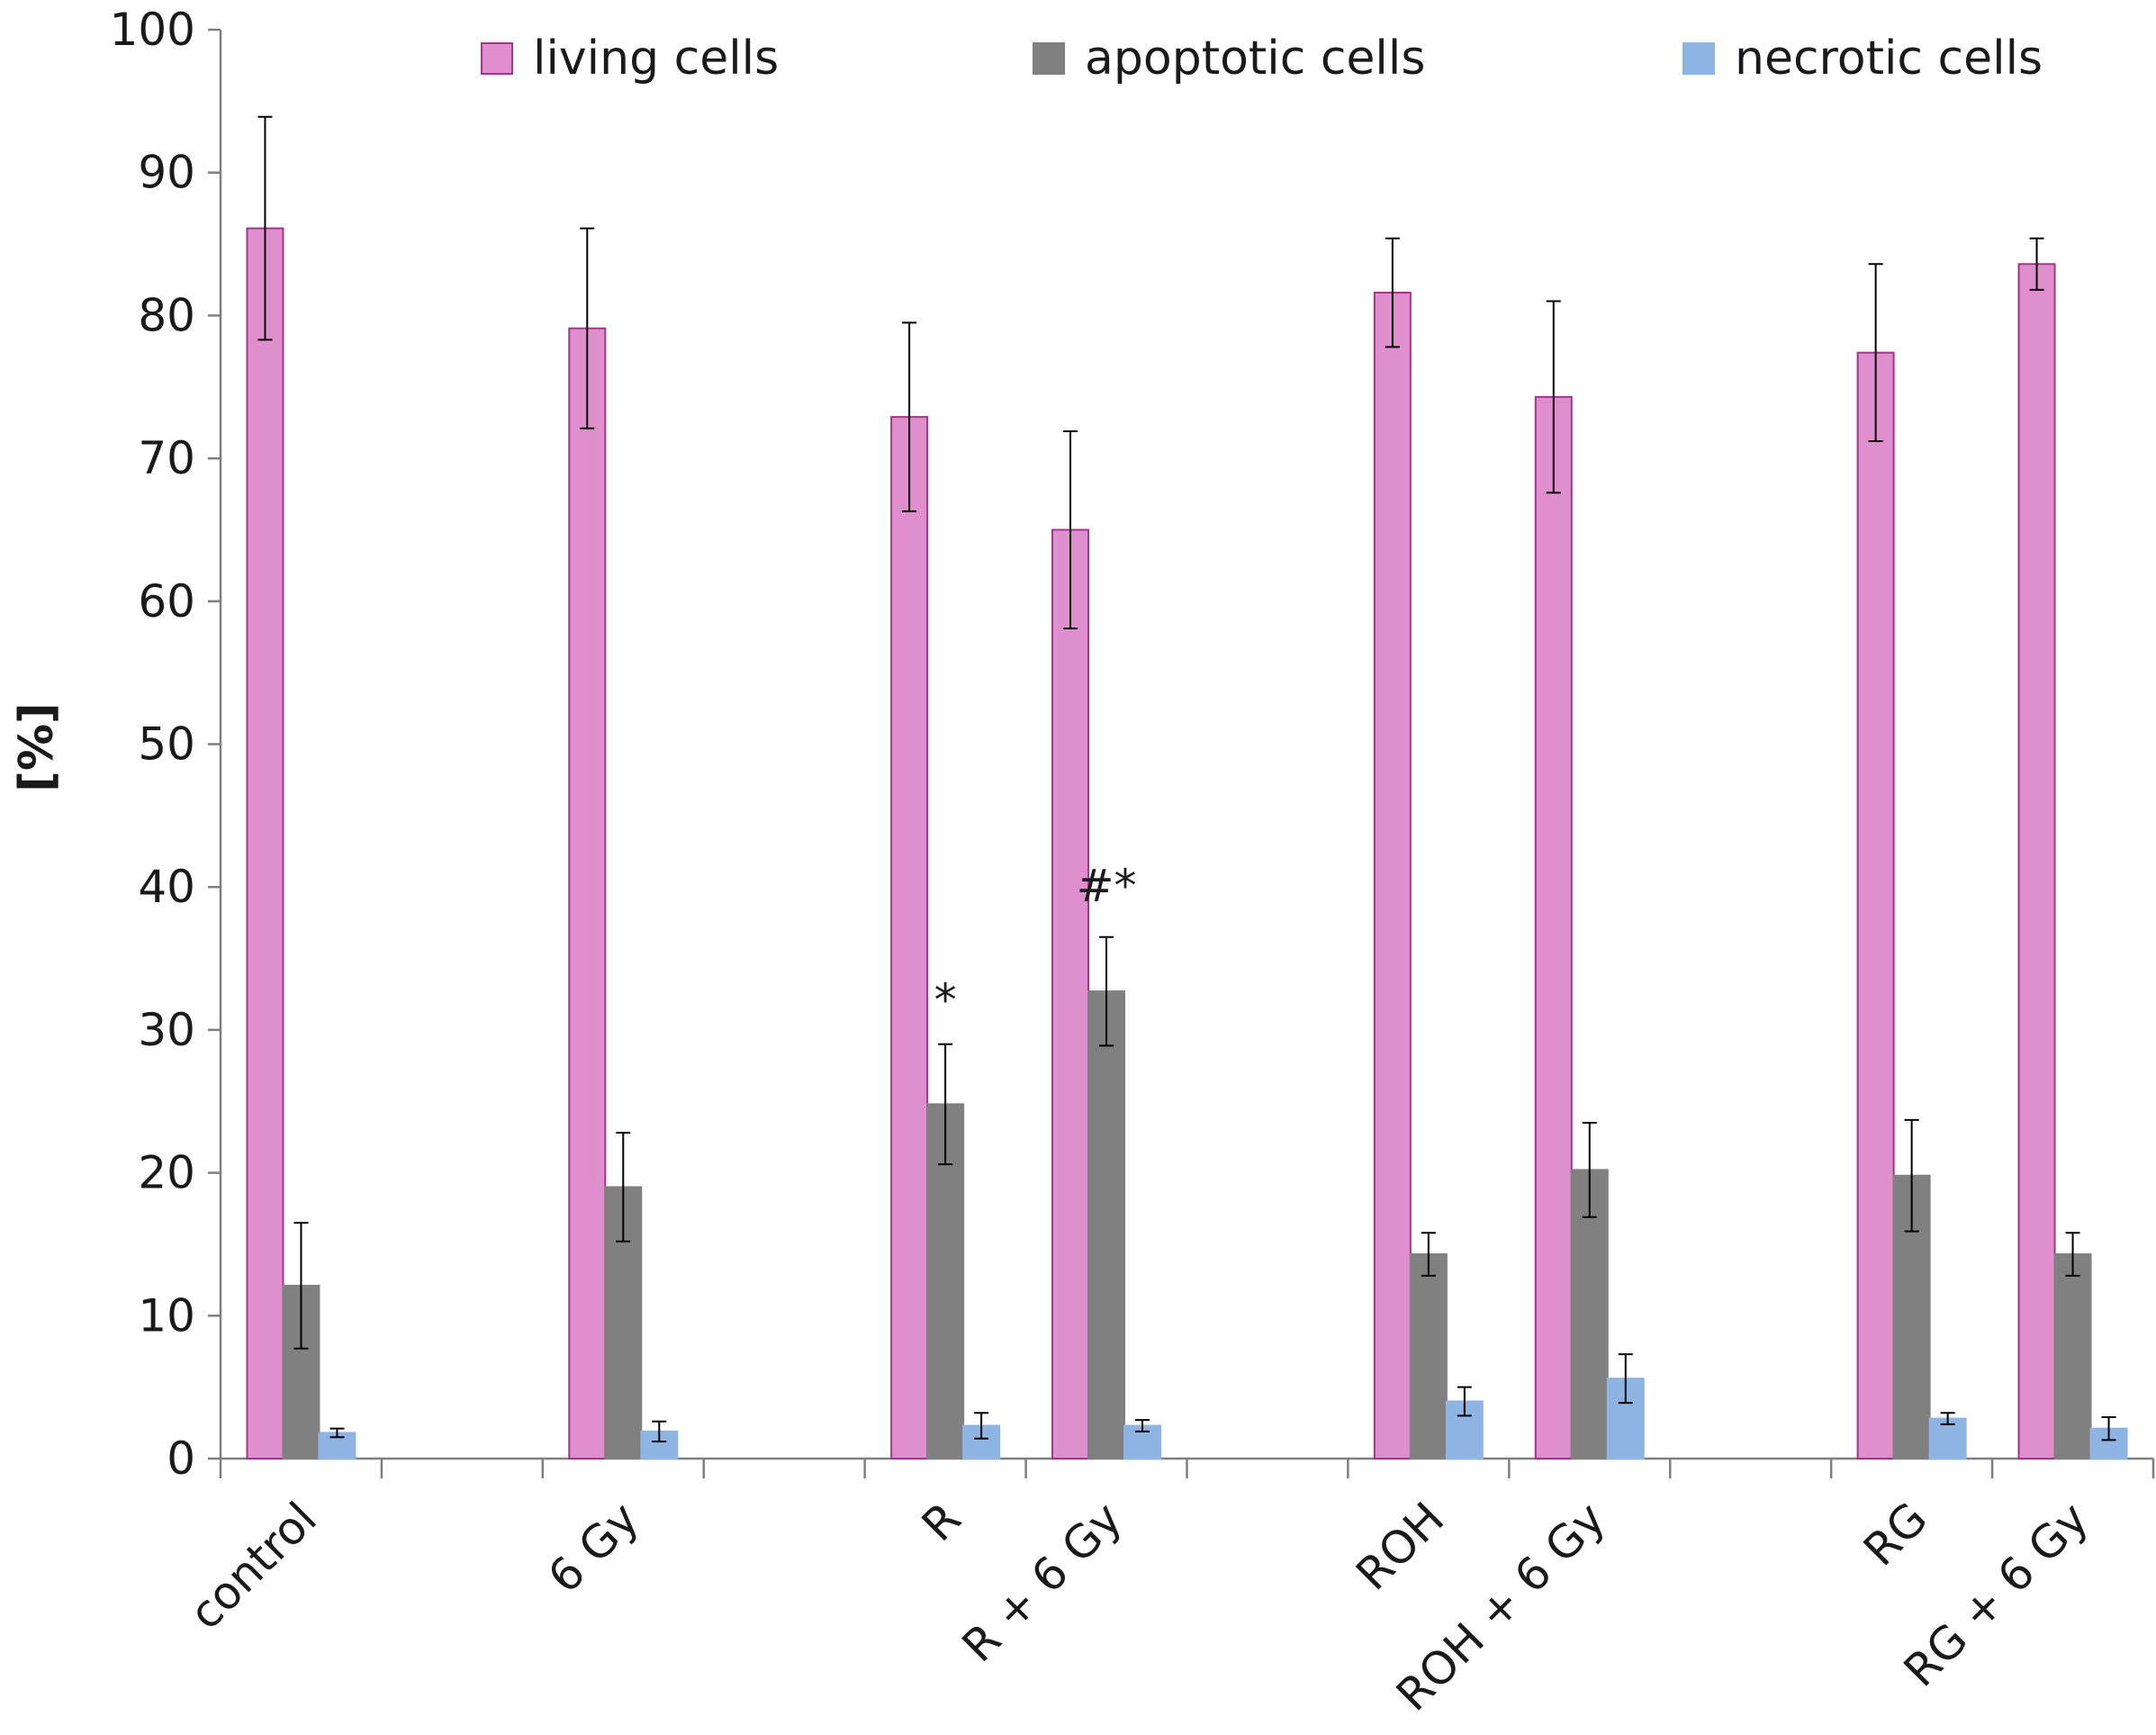 This screenshot has width=2156, height=1735. Describe the element at coordinates (1107, 886) in the screenshot. I see `significance-marker: #*` at that location.